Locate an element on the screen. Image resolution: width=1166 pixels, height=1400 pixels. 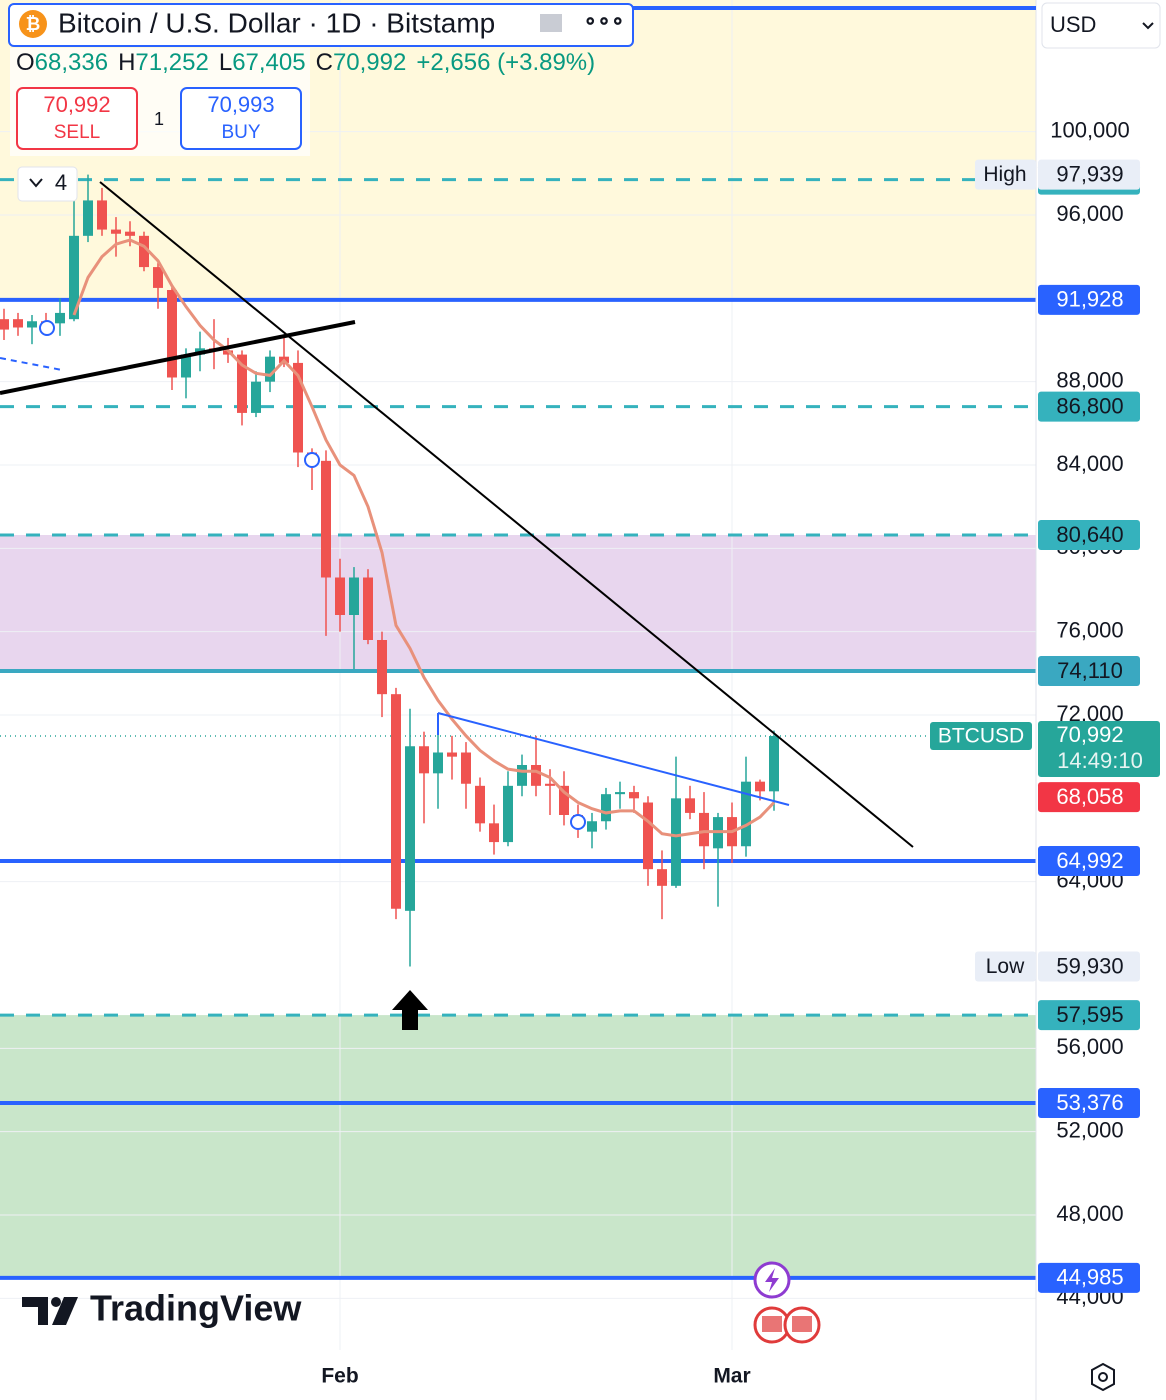
price-tag-label: 91,928 is located at coordinates (1089, 299).